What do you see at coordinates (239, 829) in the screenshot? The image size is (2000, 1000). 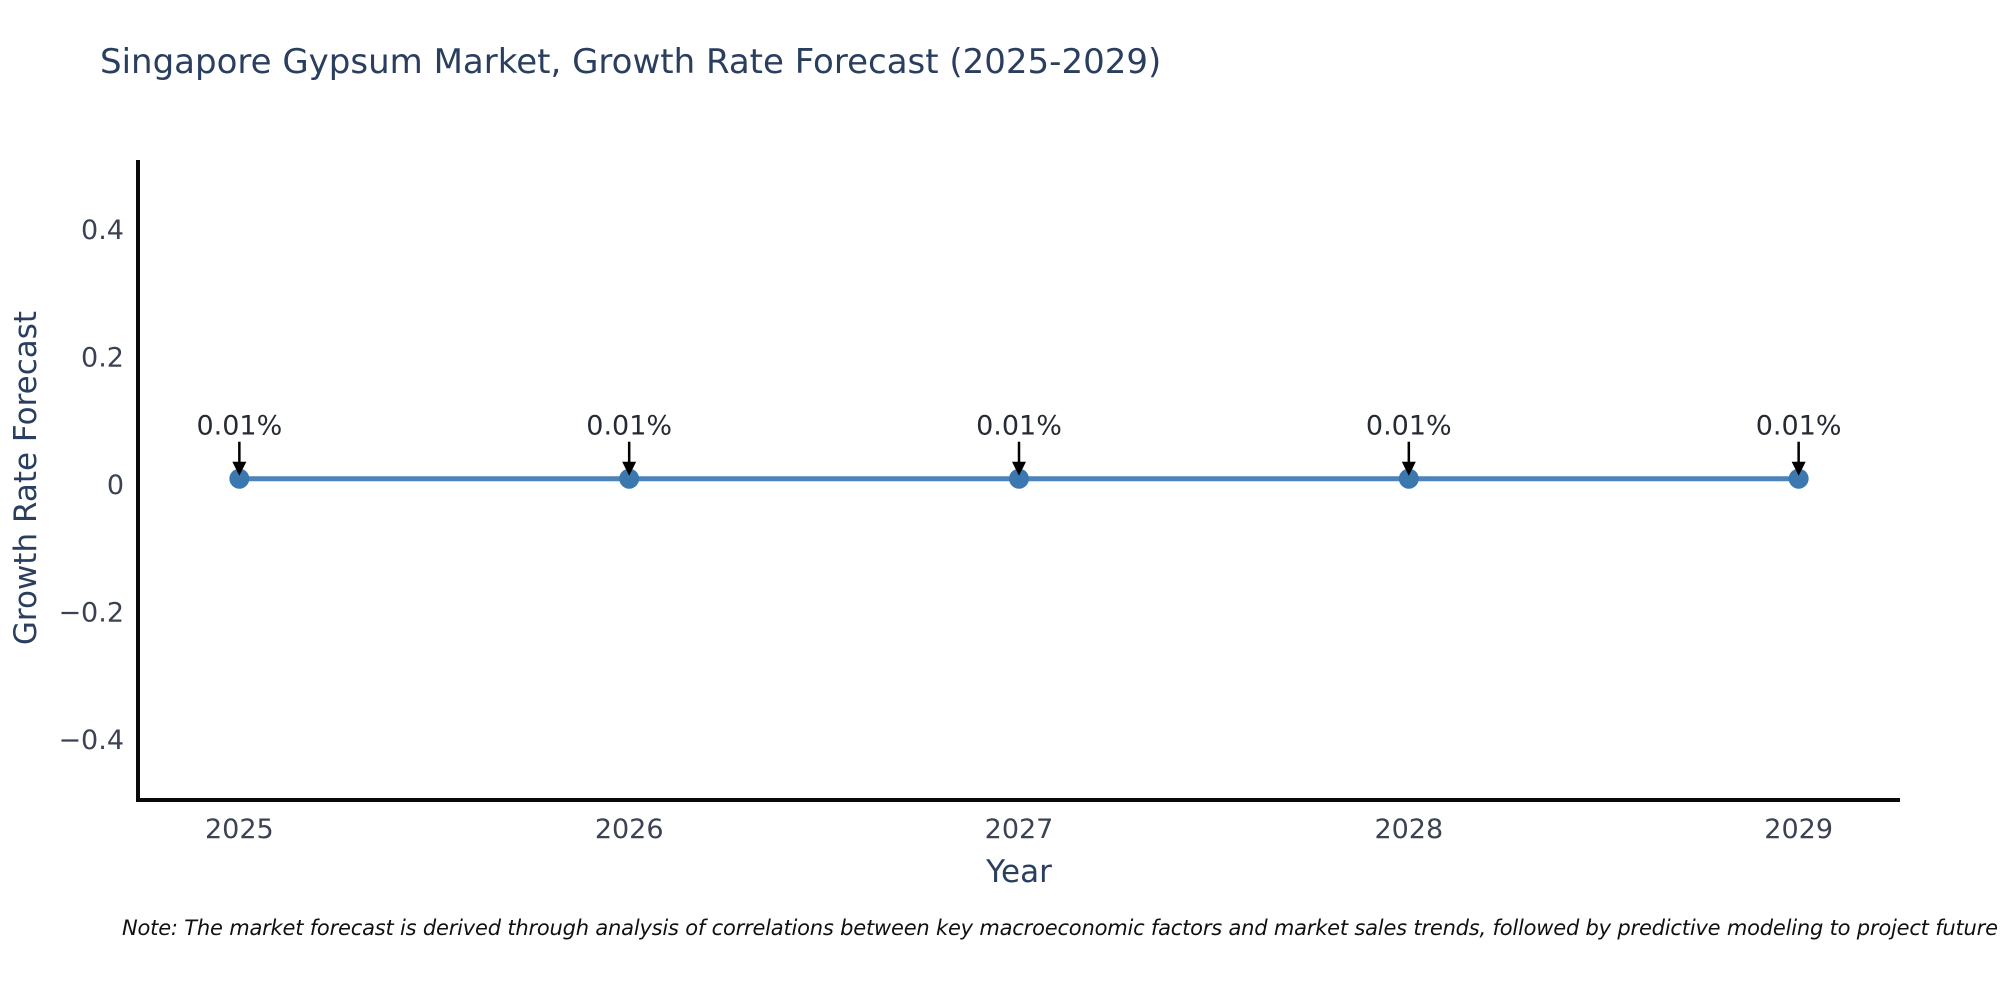 I see `x-tick-label: 2025` at bounding box center [239, 829].